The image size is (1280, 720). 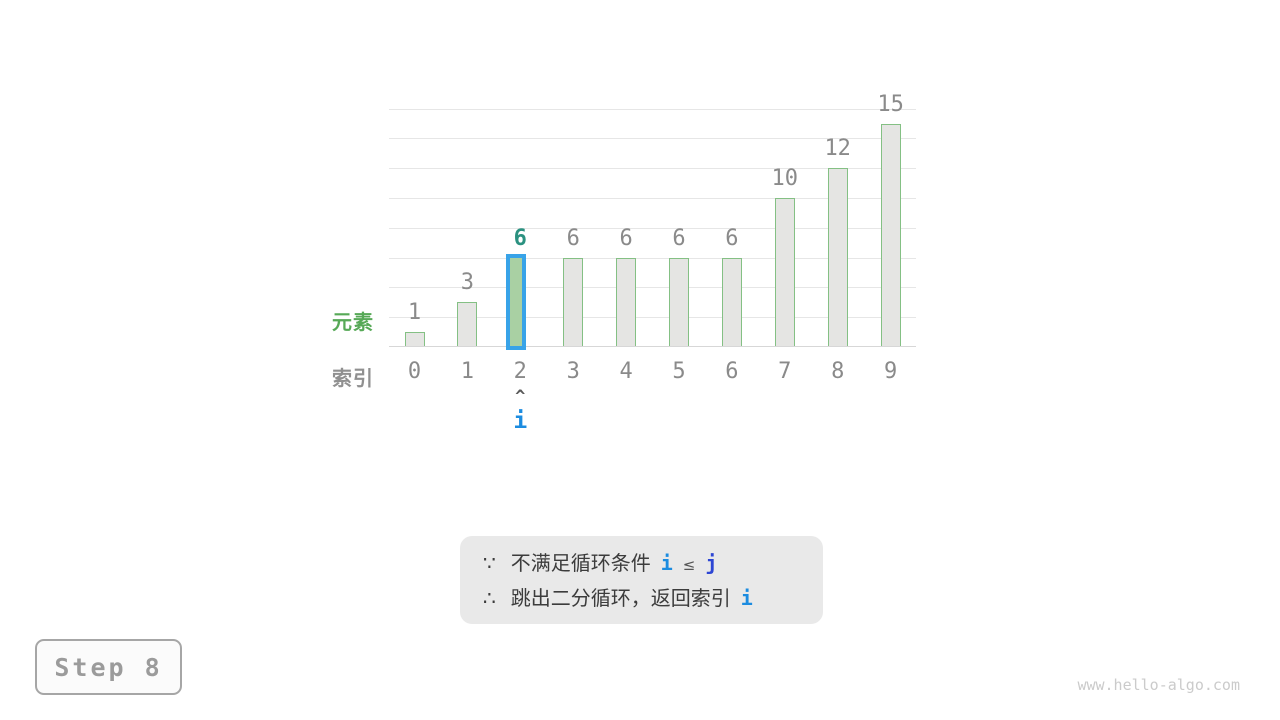 I want to click on pointer-i: ^ i, so click(x=520, y=410).